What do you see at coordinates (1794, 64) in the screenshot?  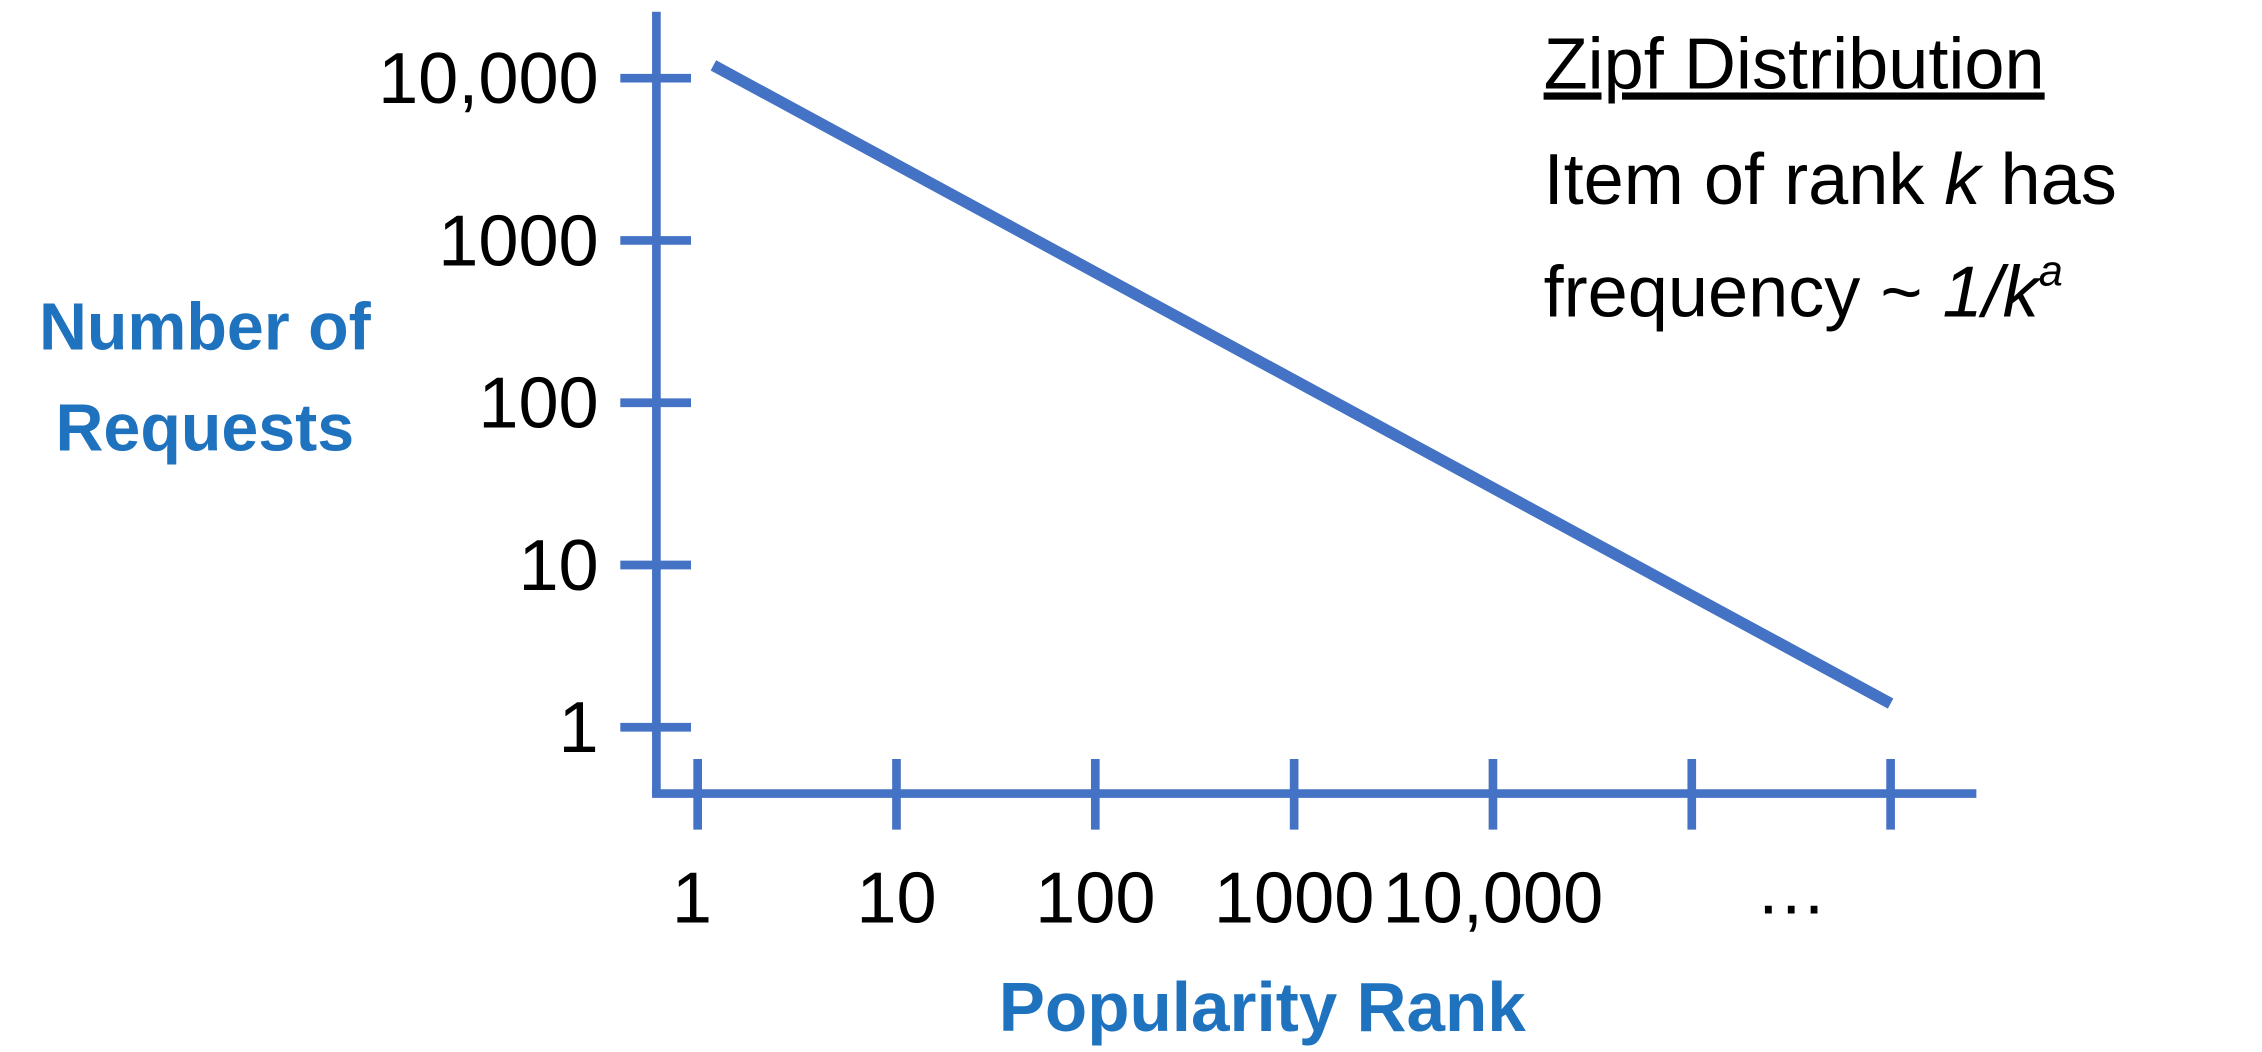 I see `annotation-title: Zipf Distribution` at bounding box center [1794, 64].